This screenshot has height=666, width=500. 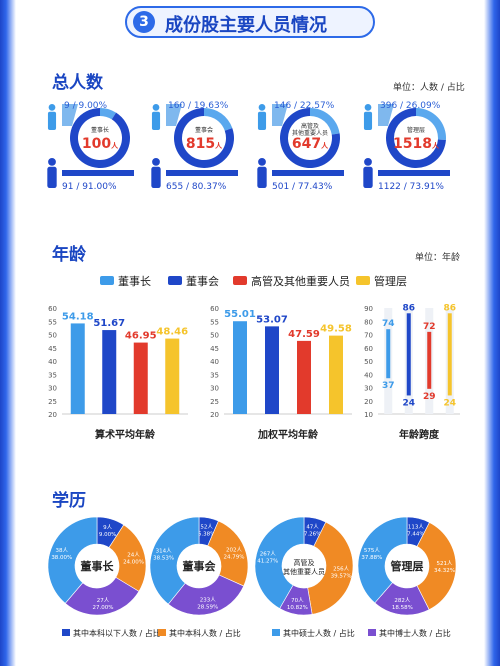 What do you see at coordinates (250, 22) in the screenshot?
I see `section-header: 3 成份股主要人员情况` at bounding box center [250, 22].